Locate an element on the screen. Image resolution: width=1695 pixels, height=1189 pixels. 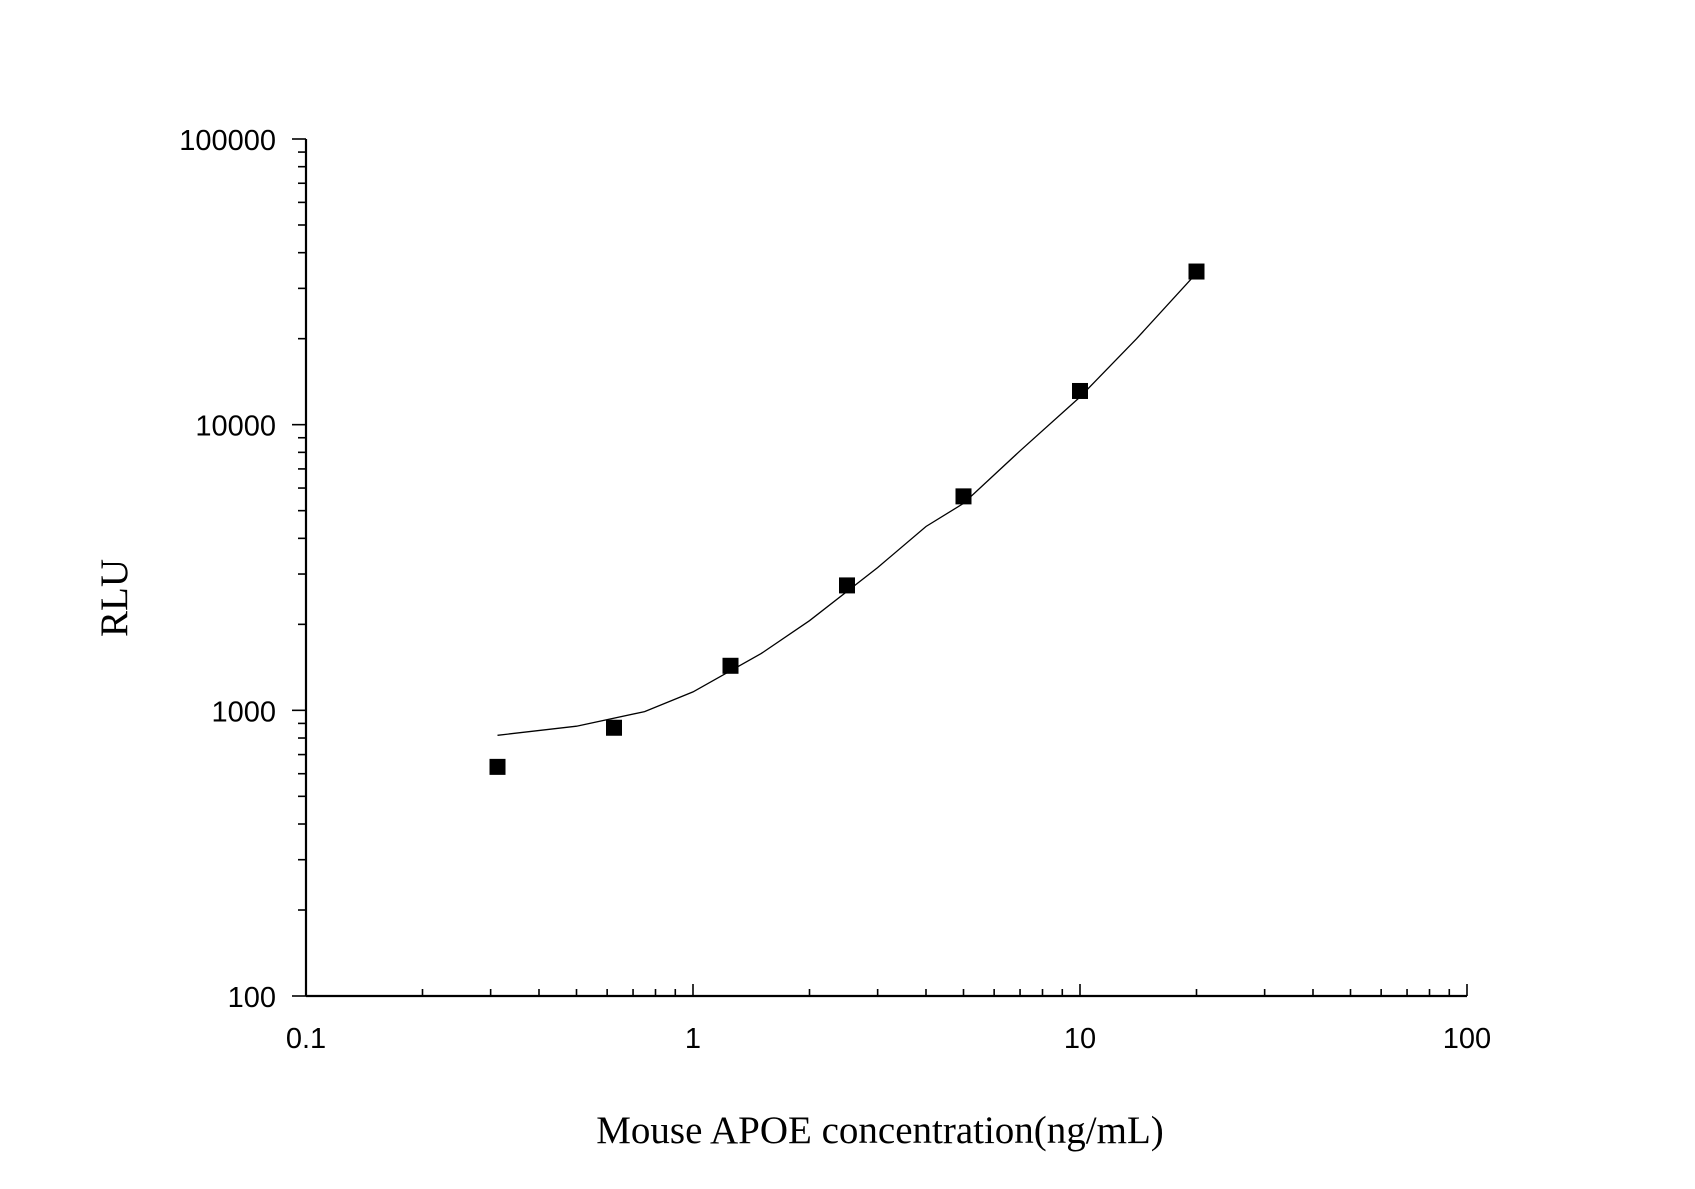
y-tick-label: 100000 is located at coordinates (227, 141).